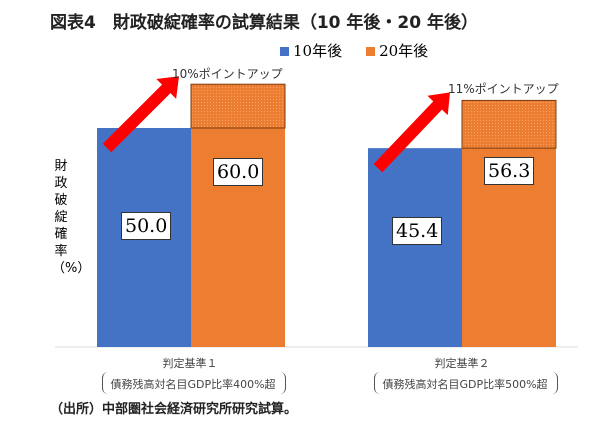 This screenshot has height=436, width=600. Describe the element at coordinates (462, 363) in the screenshot. I see `category-label: 判定基準２` at that location.